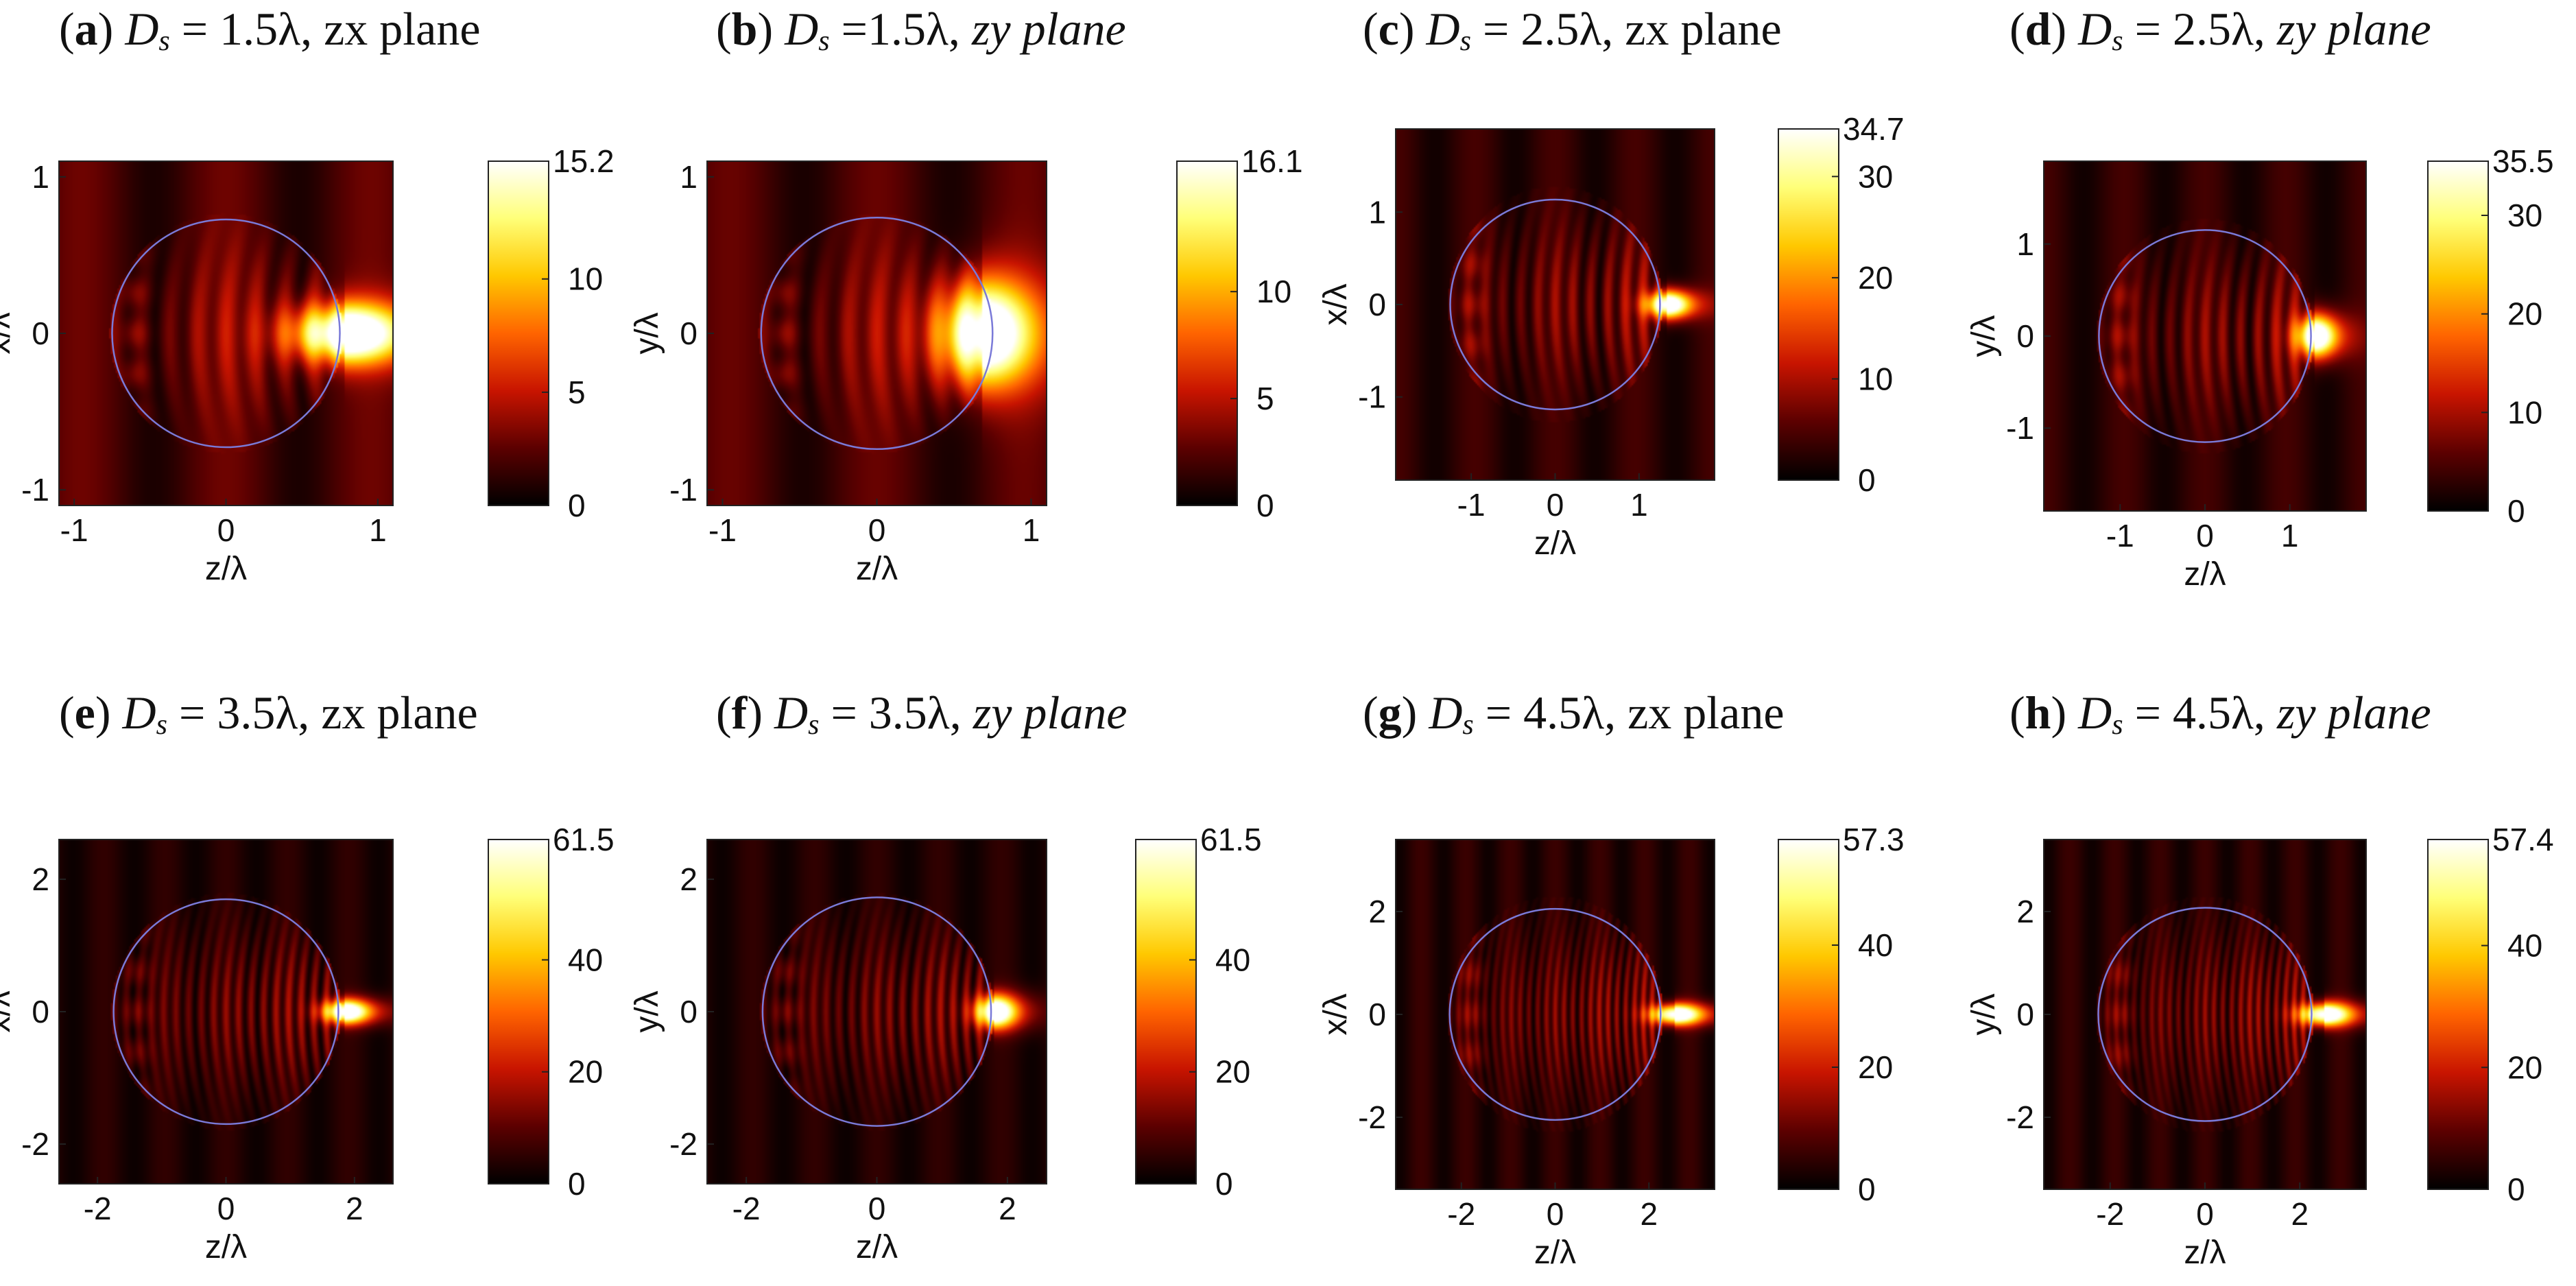 Image resolution: width=2576 pixels, height=1286 pixels. What do you see at coordinates (1390, 713) in the screenshot?
I see `panel-letter: g` at bounding box center [1390, 713].